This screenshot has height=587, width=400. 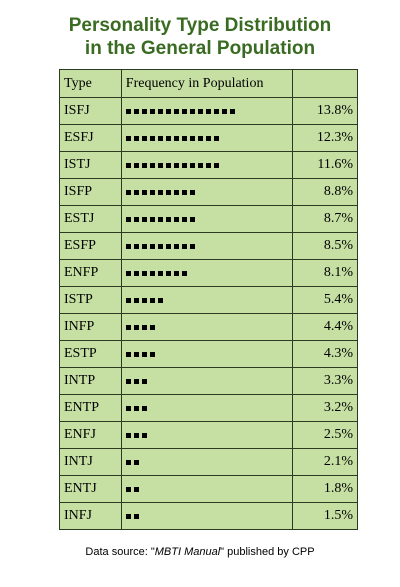 I want to click on type-label: ESFJ, so click(x=90, y=138).